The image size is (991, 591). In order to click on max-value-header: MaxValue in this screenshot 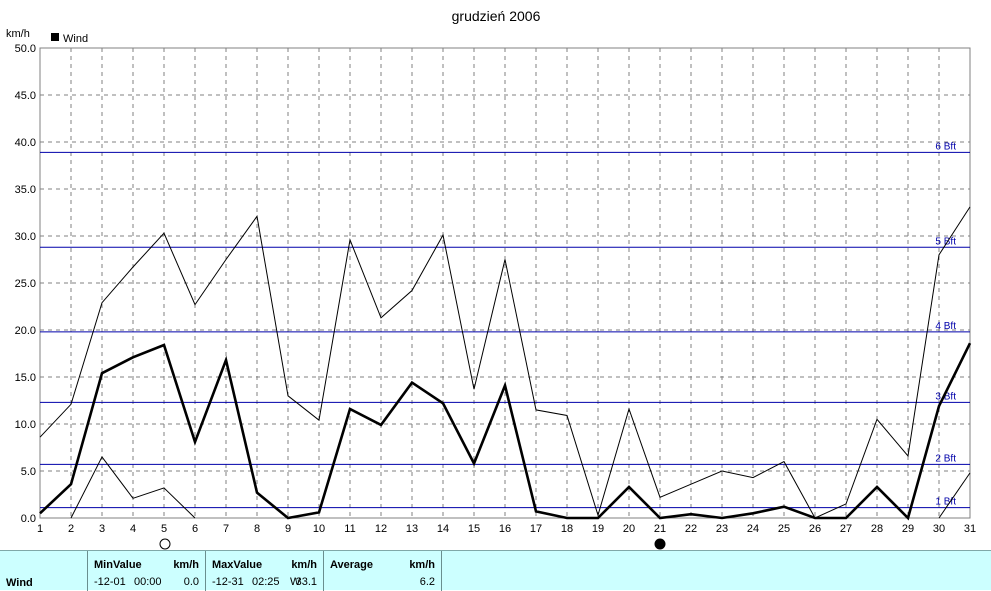, I will do `click(237, 565)`.